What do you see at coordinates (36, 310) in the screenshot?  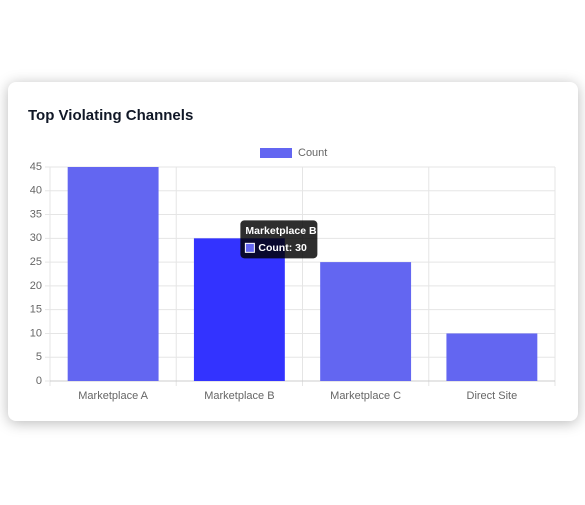 I see `y-tick-label: 15` at bounding box center [36, 310].